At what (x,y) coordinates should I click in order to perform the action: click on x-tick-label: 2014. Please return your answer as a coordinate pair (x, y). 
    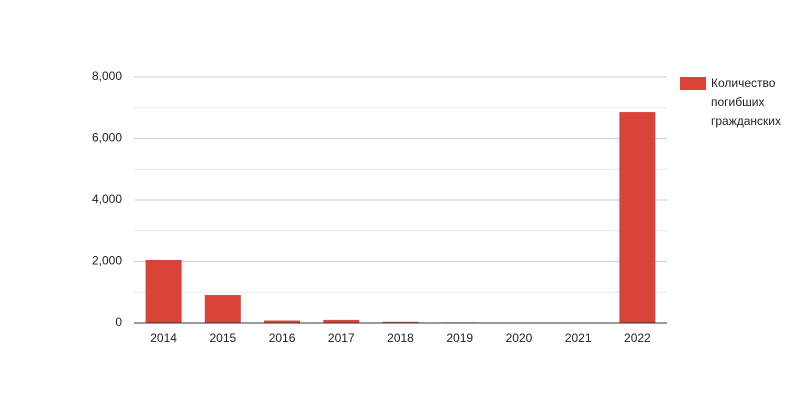
    Looking at the image, I should click on (163, 338).